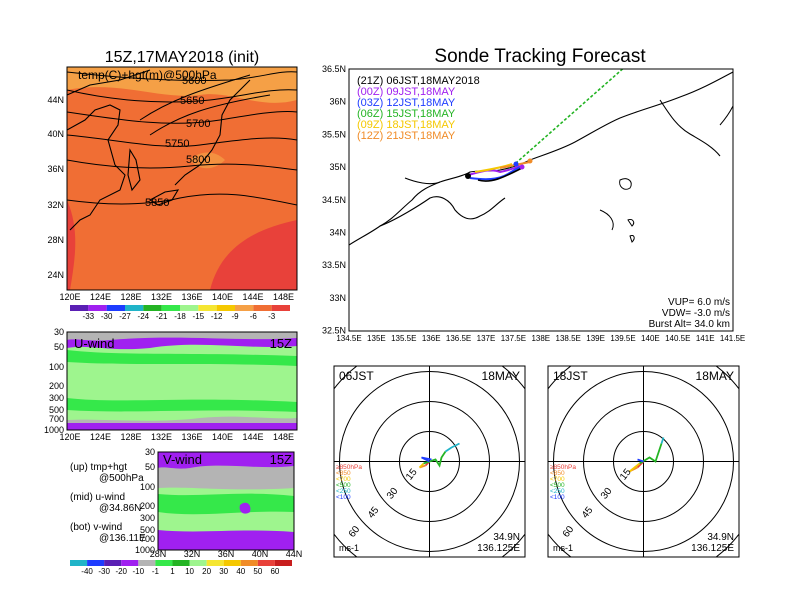  Describe the element at coordinates (181, 568) in the screenshot. I see `wind-colorbar: -40 -30 -20 -10 -1 1 10 20 30 40 50 60` at that location.